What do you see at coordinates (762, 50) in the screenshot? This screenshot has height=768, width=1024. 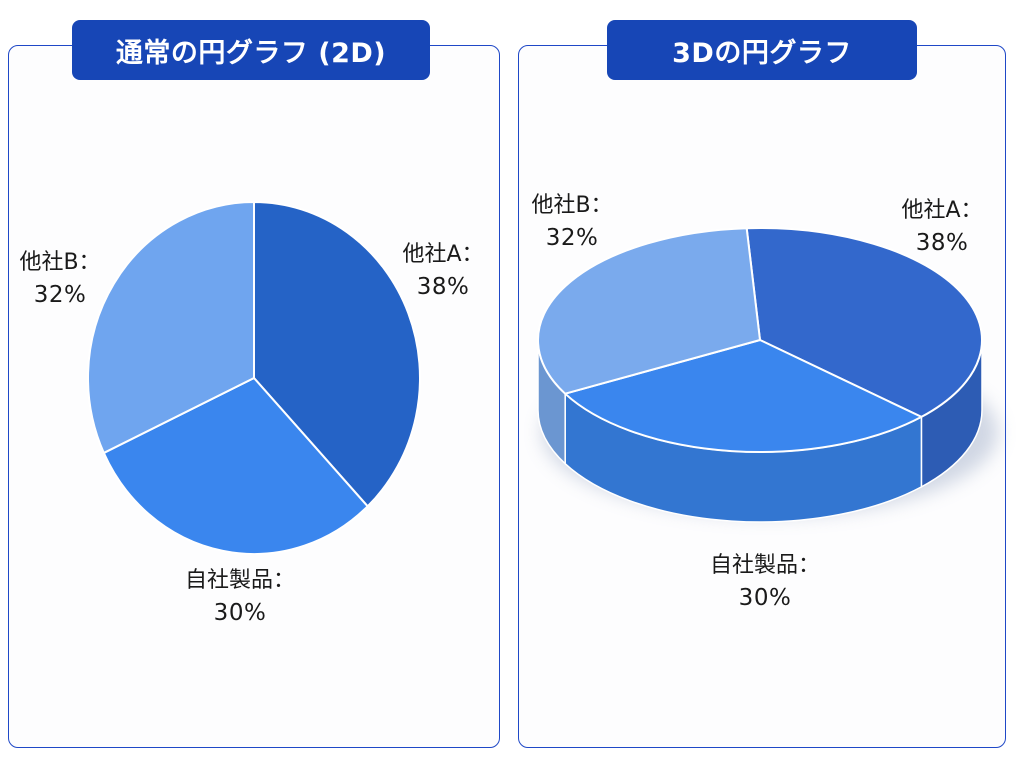 I see `title-3d-pie: 3Dの円グラフ` at bounding box center [762, 50].